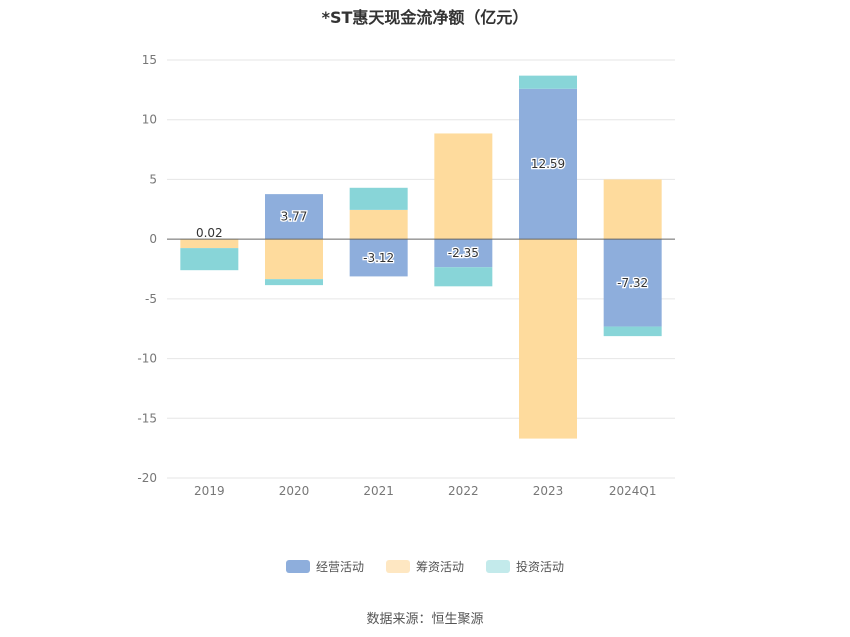 Image resolution: width=850 pixels, height=637 pixels. What do you see at coordinates (378, 491) in the screenshot?
I see `x-tick-label: 2021` at bounding box center [378, 491].